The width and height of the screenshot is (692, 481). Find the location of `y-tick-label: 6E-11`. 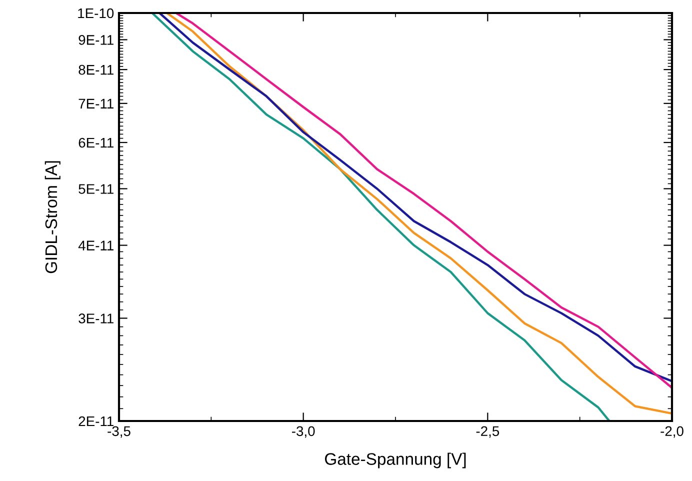

y-tick-label: 6E-11 is located at coordinates (96, 143).